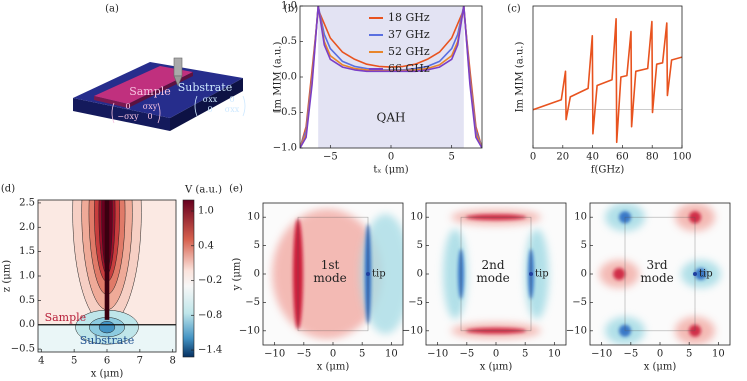 This screenshot has width=747, height=381. What do you see at coordinates (210, 280) in the screenshot?
I see `colorbar-tick-label: −0.2` at bounding box center [210, 280].